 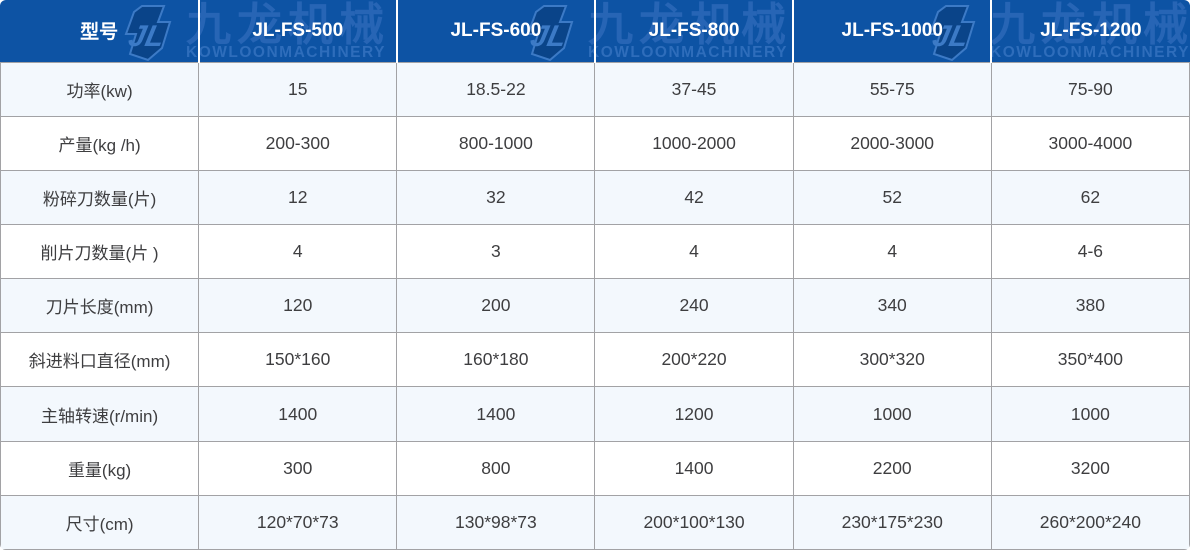 What do you see at coordinates (694, 31) in the screenshot?
I see `column-header-3: JL-FS-800` at bounding box center [694, 31].